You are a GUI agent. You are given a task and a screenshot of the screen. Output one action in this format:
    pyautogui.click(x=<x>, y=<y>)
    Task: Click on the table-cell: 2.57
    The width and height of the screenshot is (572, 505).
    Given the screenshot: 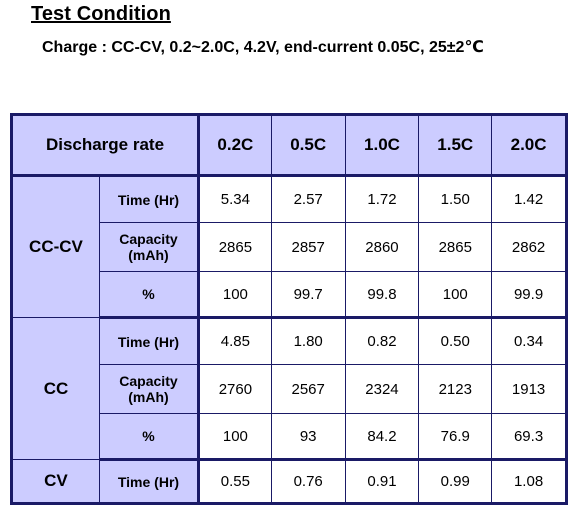 What is the action you would take?
    pyautogui.click(x=308, y=199)
    